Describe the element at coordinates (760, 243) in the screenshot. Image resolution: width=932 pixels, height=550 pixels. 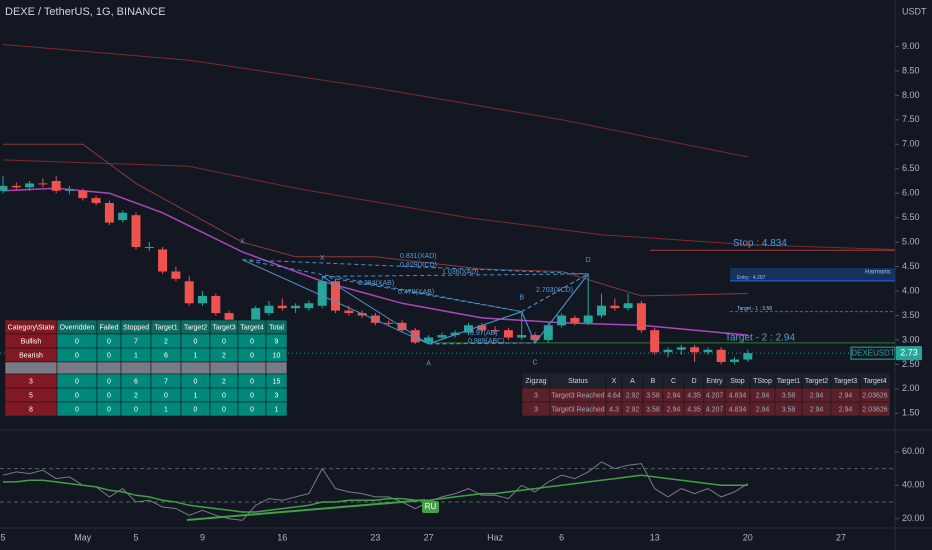
I see `level-label: Stop : 4.834` at that location.